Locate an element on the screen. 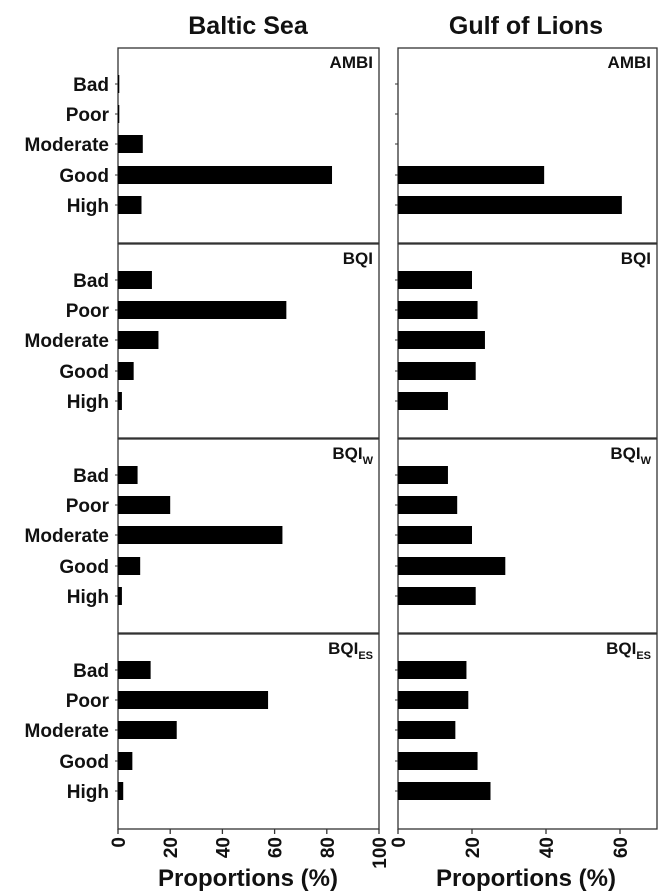 The width and height of the screenshot is (660, 892). bar-baltic-sea-ambi-high is located at coordinates (130, 205).